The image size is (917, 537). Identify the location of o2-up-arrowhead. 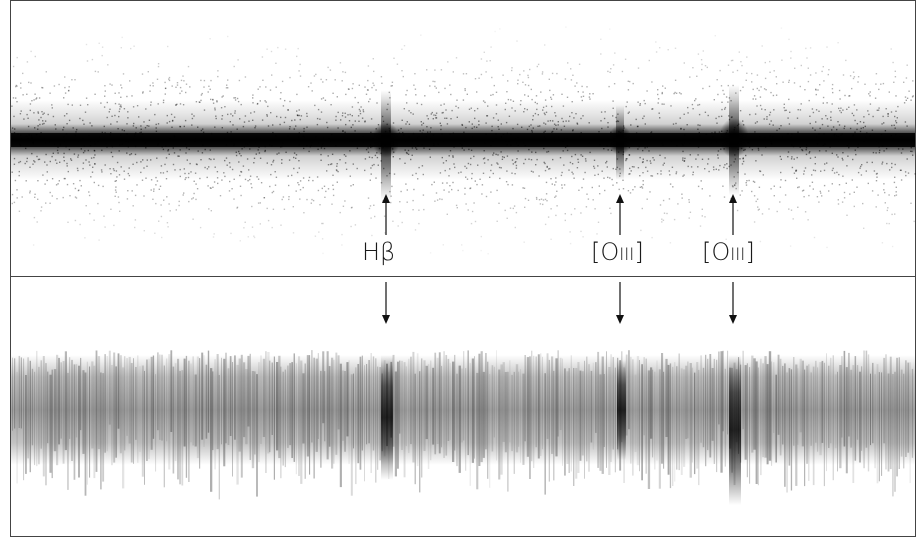
(733, 198).